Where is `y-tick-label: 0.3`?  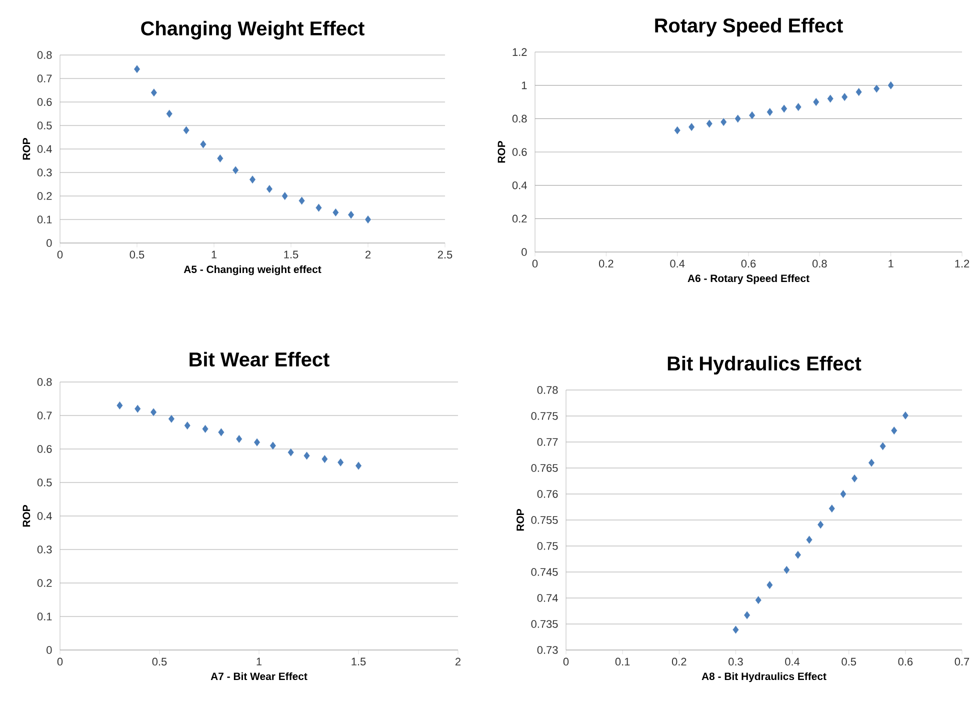 y-tick-label: 0.3 is located at coordinates (44, 550).